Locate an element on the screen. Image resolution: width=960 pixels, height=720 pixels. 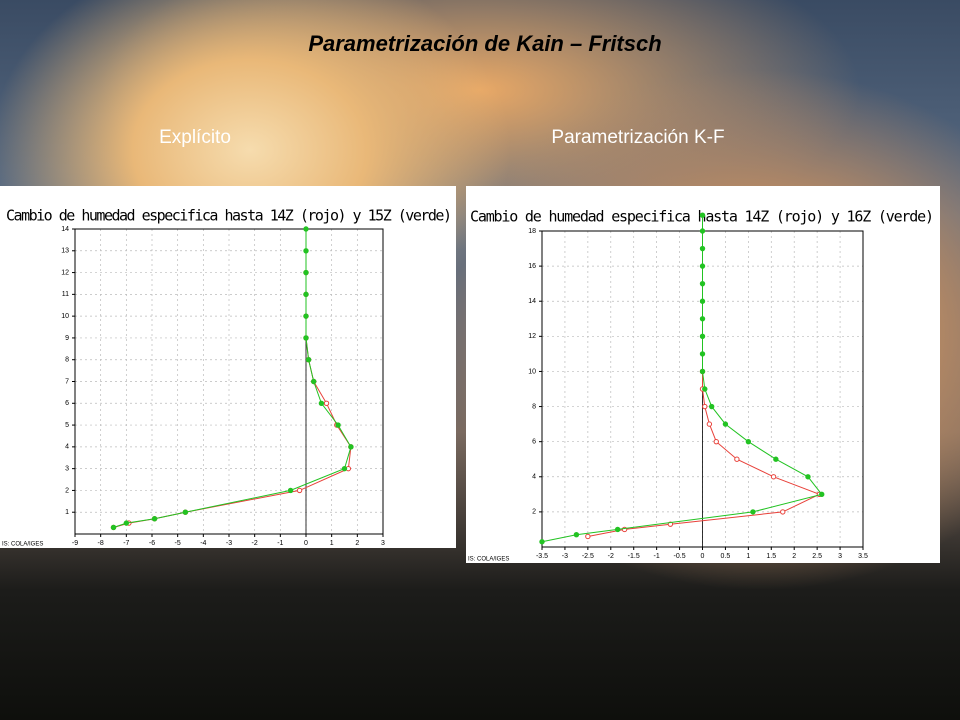
x-tick-label: -6 is located at coordinates (152, 543).